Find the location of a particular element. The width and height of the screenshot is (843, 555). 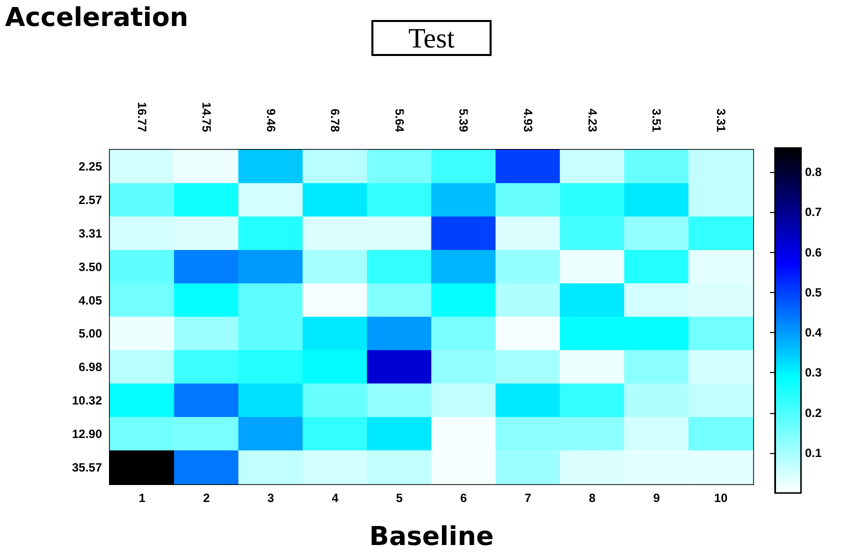

x2-axis-title: Test is located at coordinates (431, 39).